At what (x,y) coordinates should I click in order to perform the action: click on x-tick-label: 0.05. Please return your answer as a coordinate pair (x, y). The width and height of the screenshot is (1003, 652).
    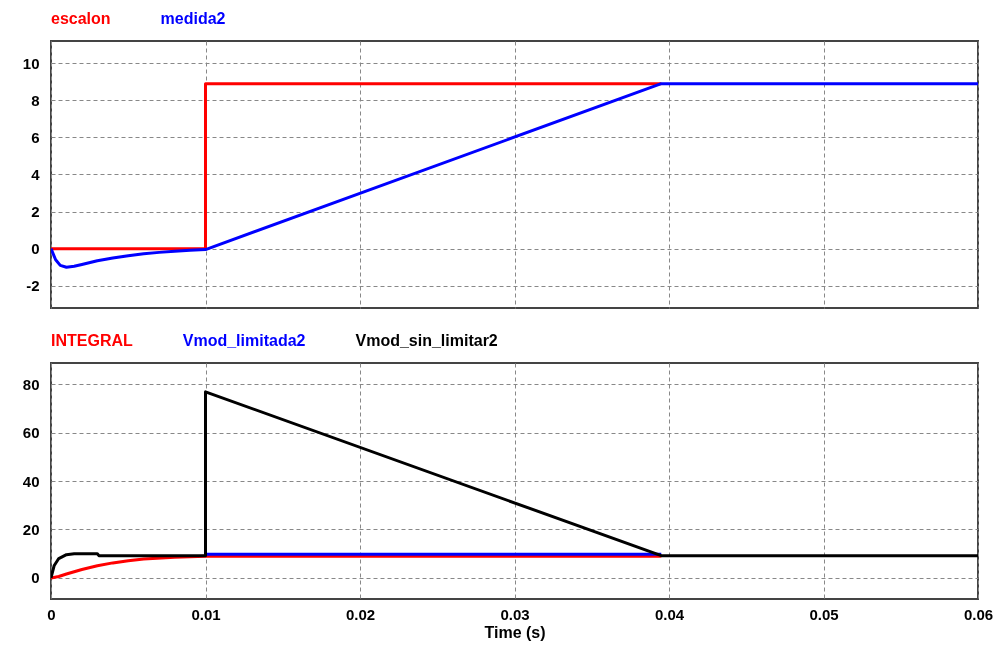
    Looking at the image, I should click on (824, 614).